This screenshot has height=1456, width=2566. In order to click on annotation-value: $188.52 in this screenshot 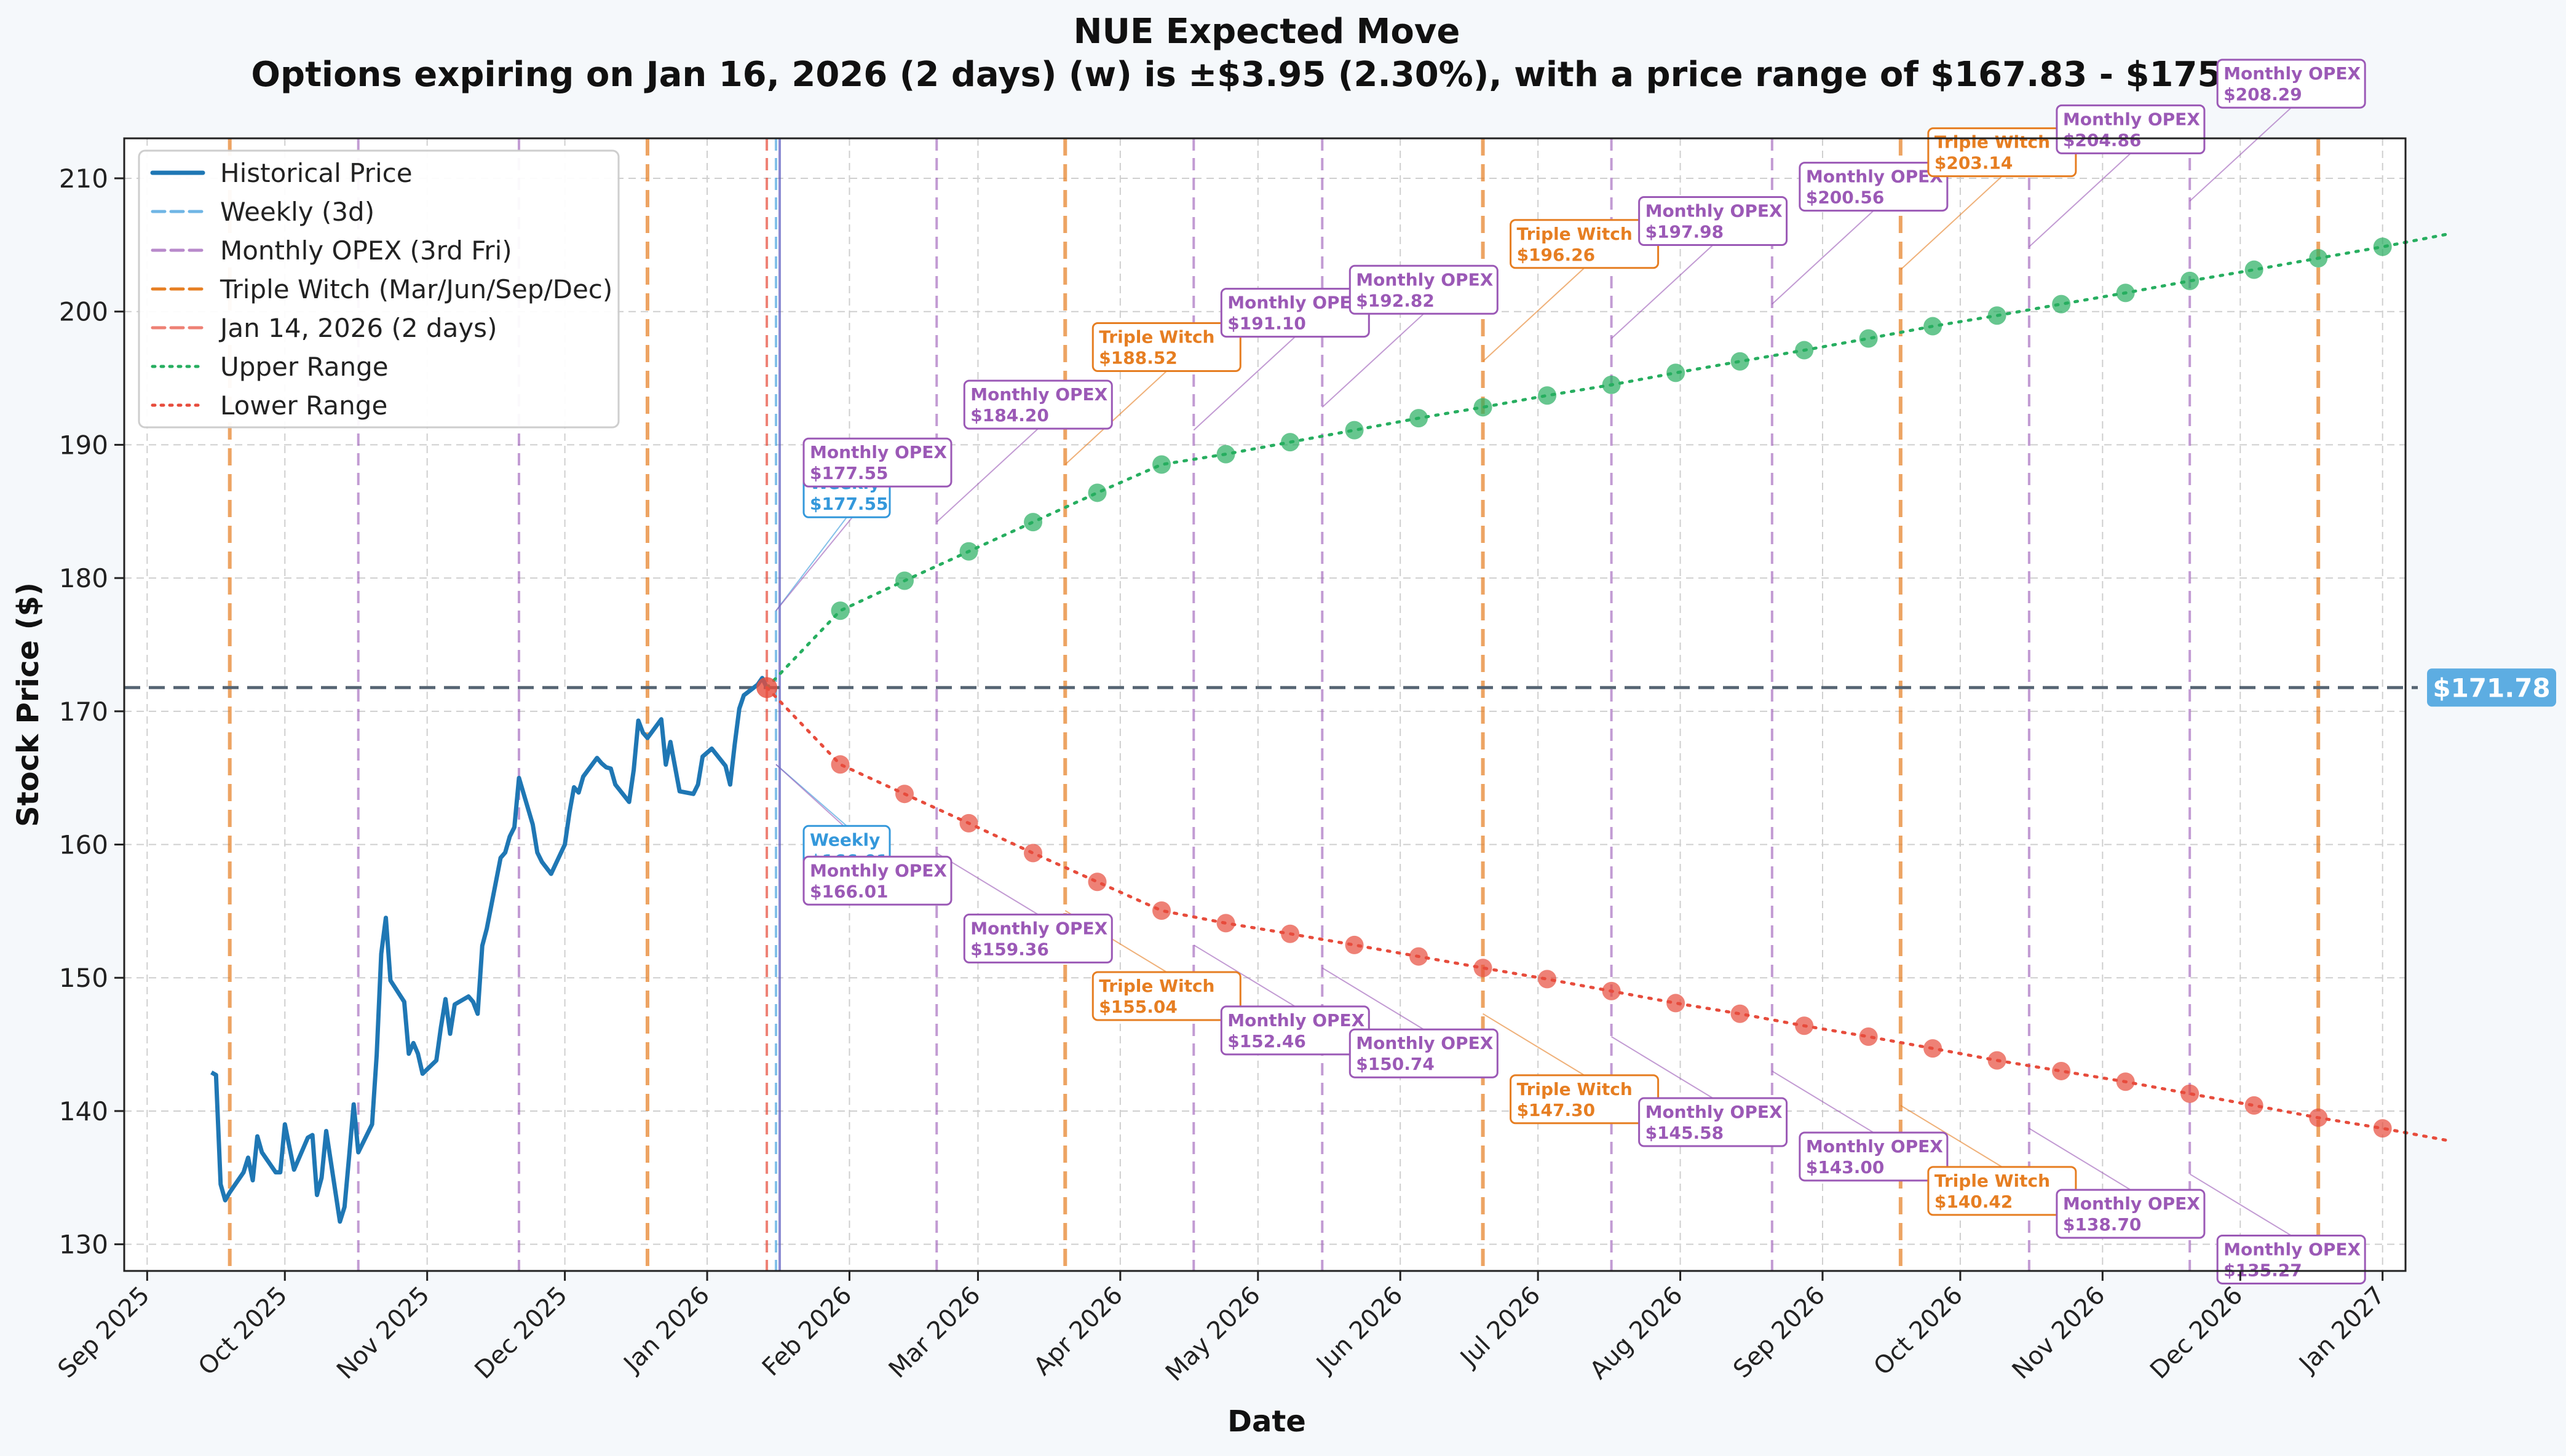, I will do `click(1138, 358)`.